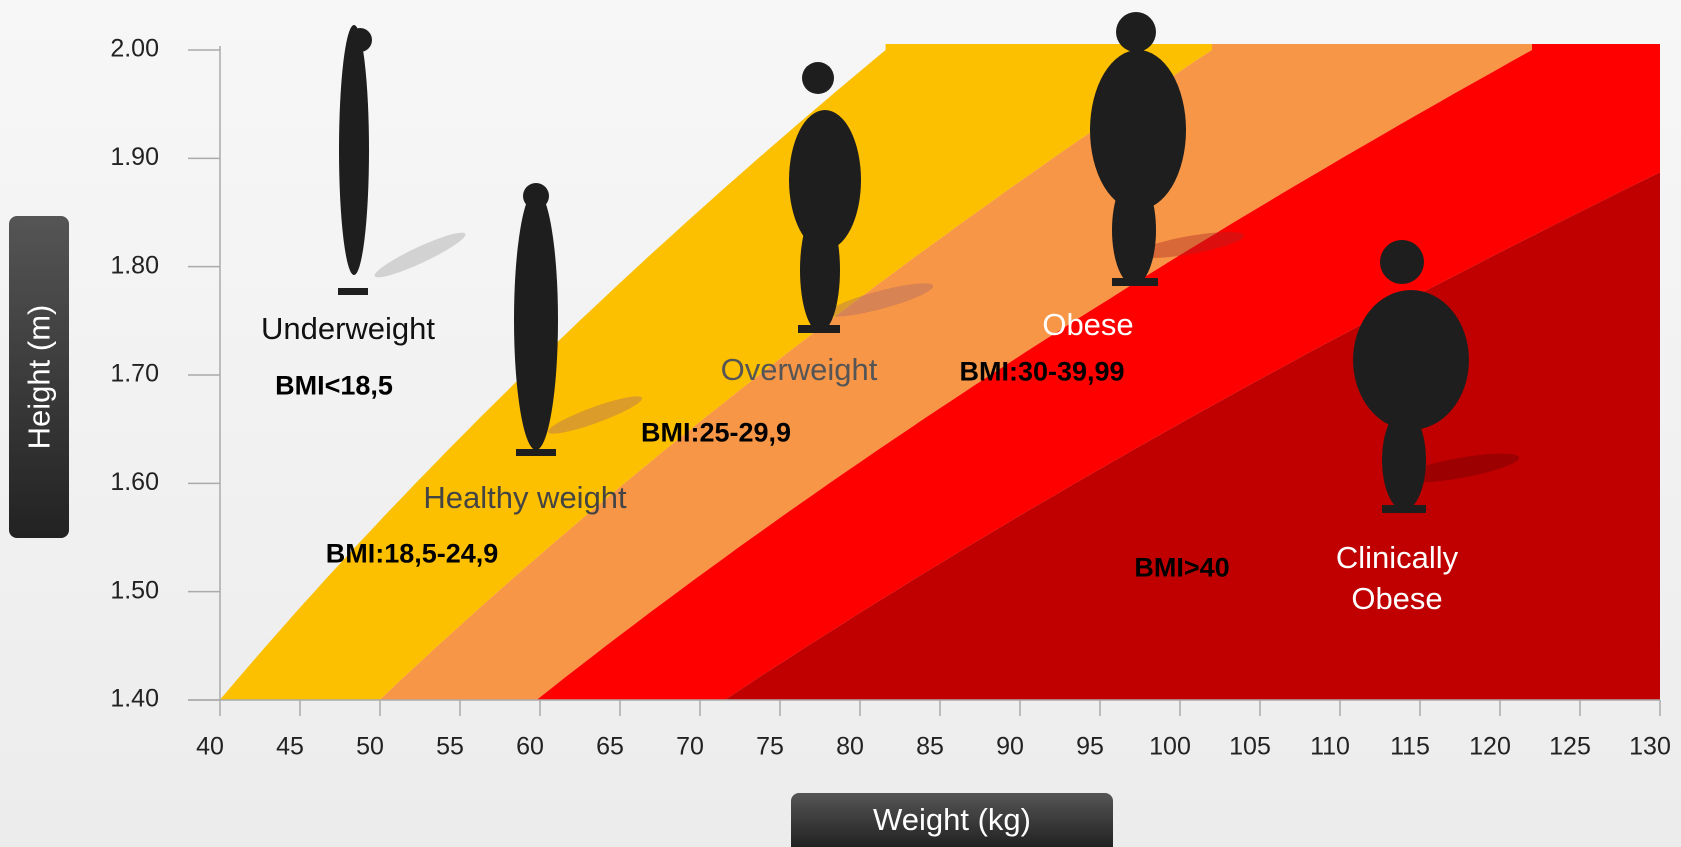  I want to click on x-axis-label: Weight (kg), so click(952, 820).